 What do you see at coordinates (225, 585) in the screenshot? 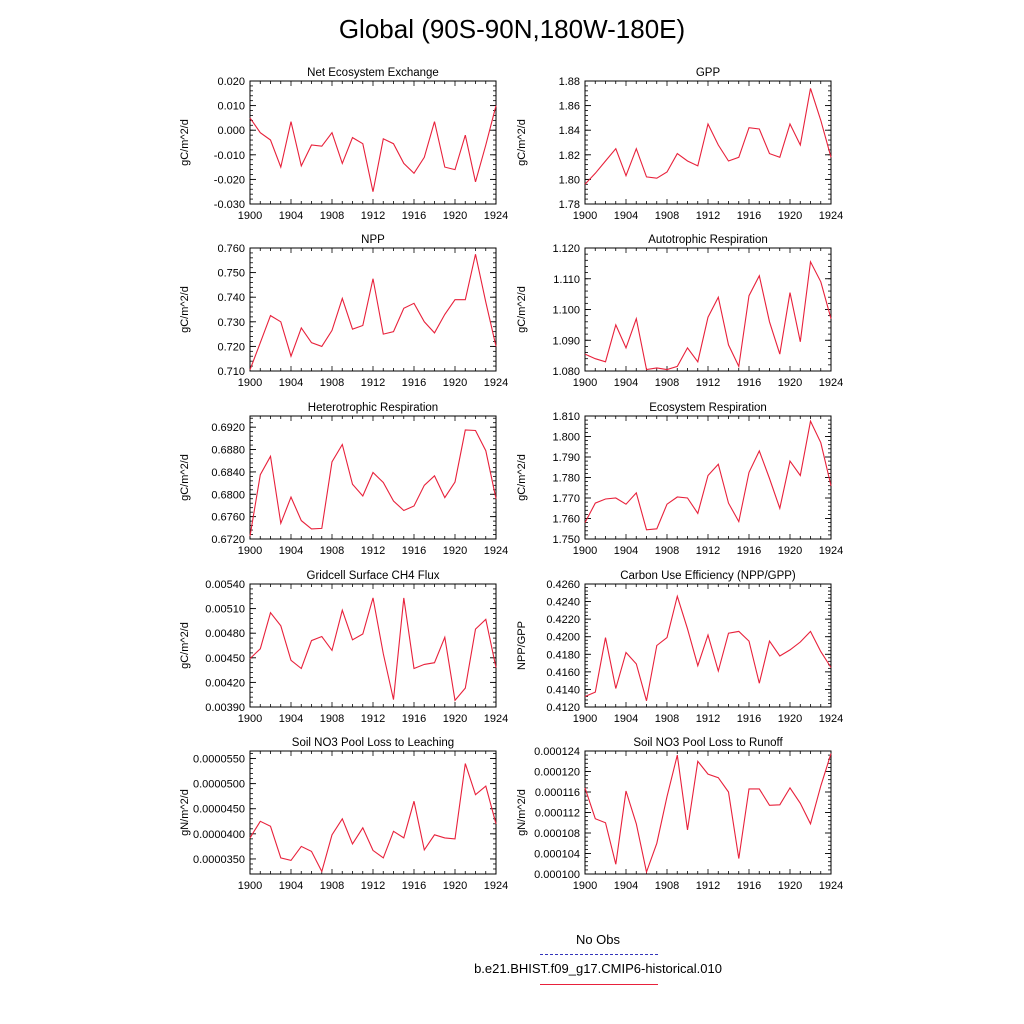
I see `y-tick-label: 0.00540` at bounding box center [225, 585].